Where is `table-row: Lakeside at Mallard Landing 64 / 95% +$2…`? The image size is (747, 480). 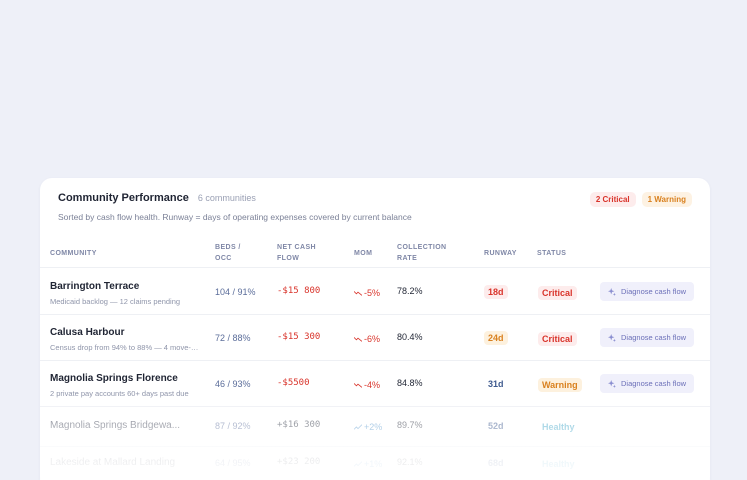
table-row: Lakeside at Mallard Landing 64 / 95% +$2… is located at coordinates (375, 463).